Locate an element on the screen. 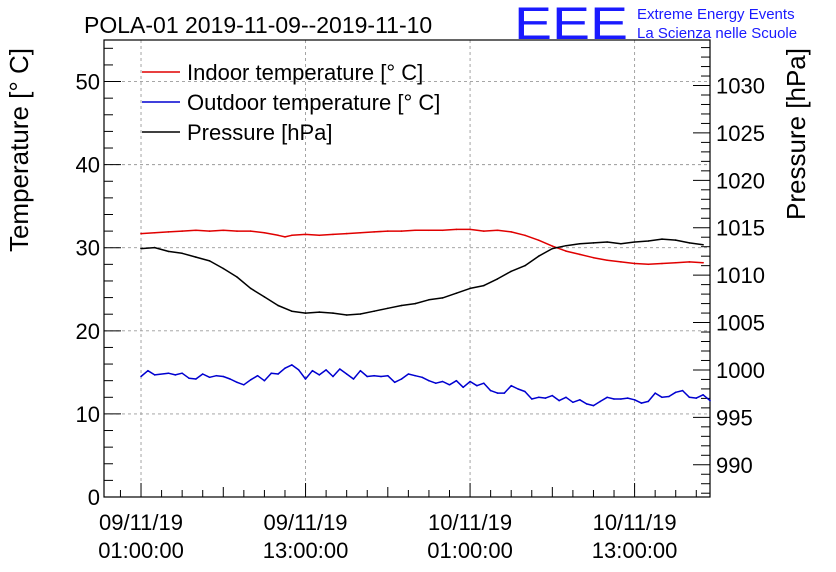  y-left-tick-label: 40 is located at coordinates (88, 165).